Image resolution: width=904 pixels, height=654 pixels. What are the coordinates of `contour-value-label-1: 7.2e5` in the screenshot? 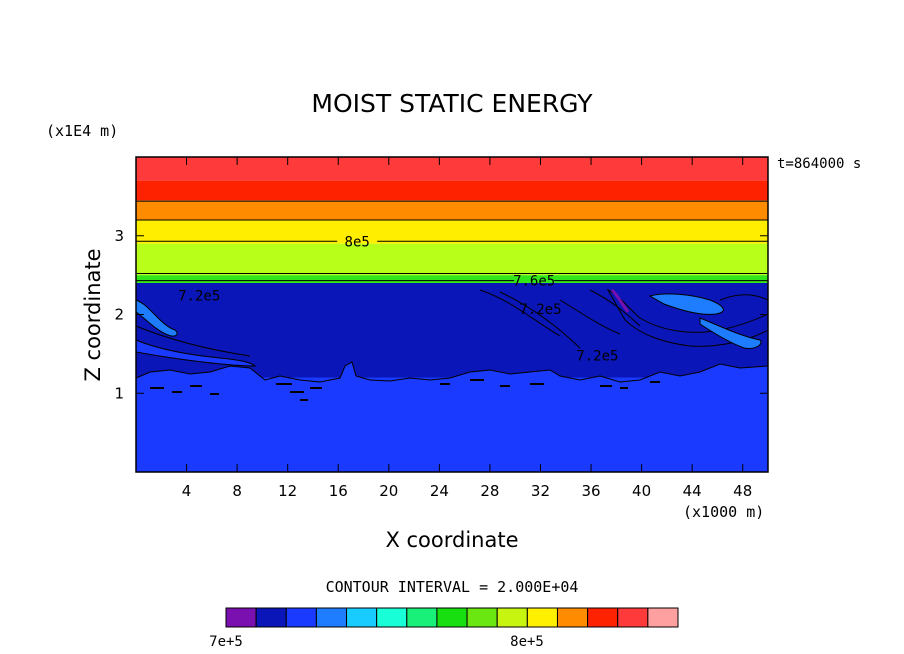 It's located at (540, 310).